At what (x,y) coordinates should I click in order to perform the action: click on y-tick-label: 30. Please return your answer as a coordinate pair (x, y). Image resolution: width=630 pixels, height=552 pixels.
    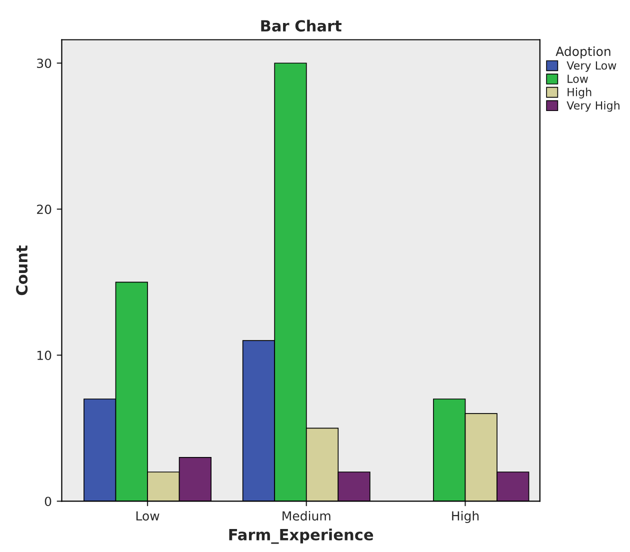
    Looking at the image, I should click on (44, 63).